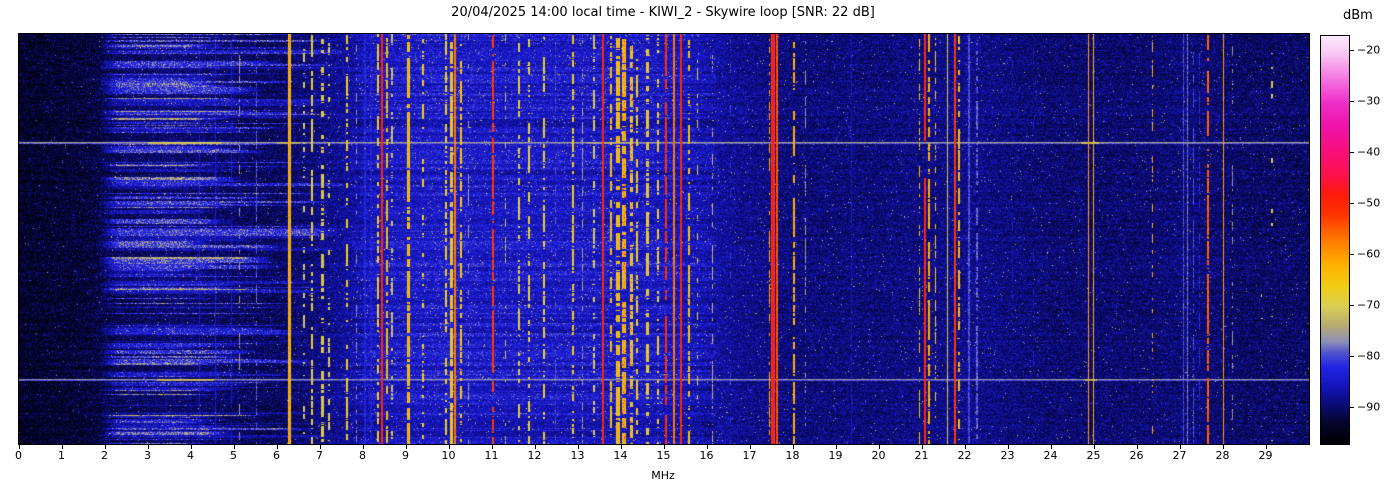 The width and height of the screenshot is (1400, 500). Describe the element at coordinates (405, 455) in the screenshot. I see `x-tick-label: 9` at that location.